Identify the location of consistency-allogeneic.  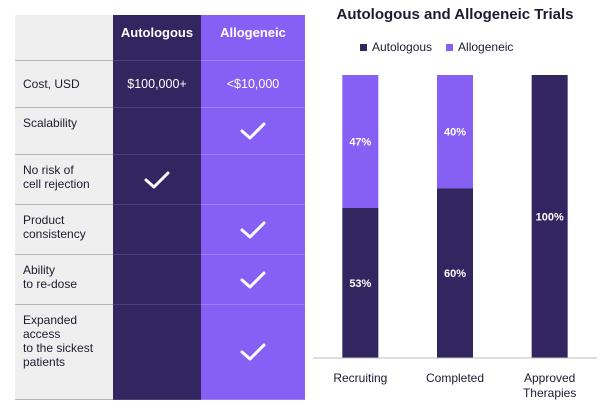
(253, 230).